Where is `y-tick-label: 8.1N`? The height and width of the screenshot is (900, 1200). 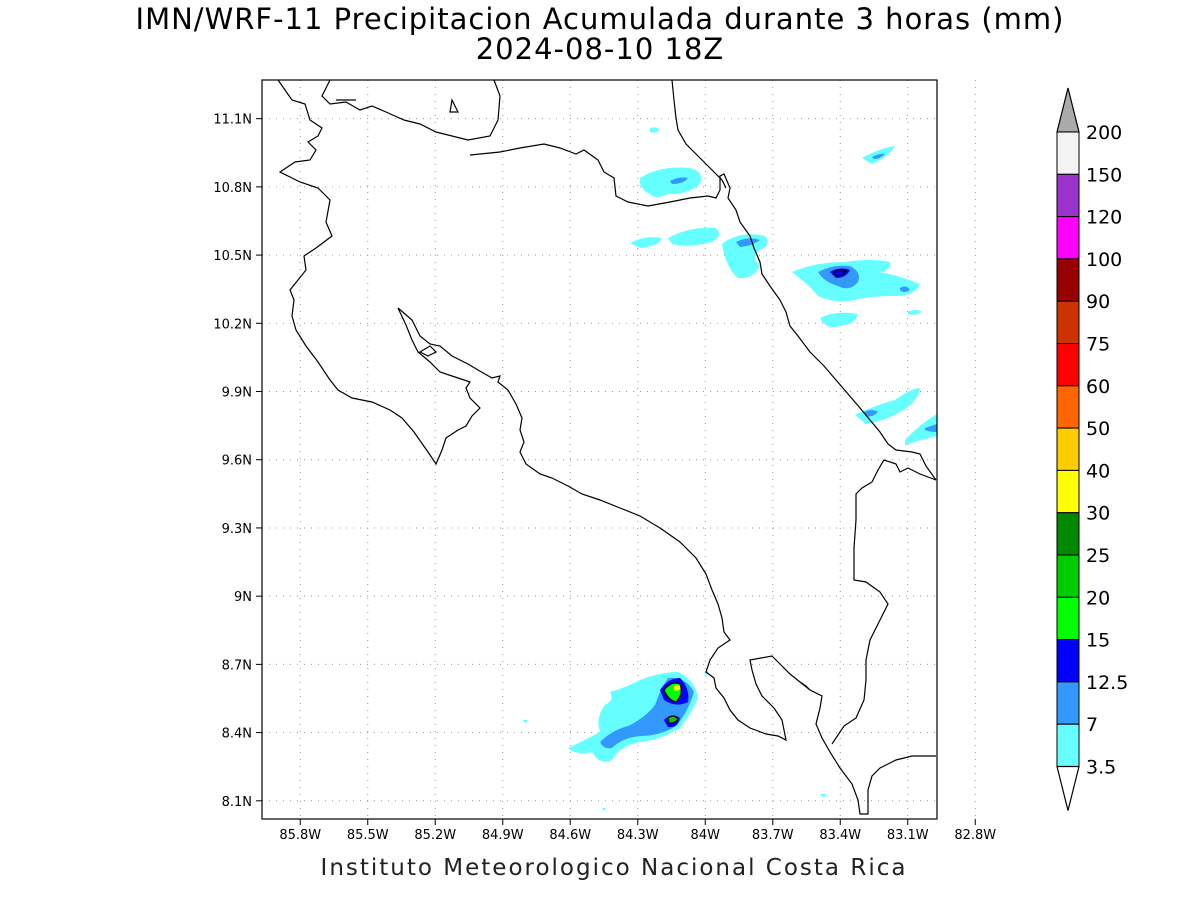 y-tick-label: 8.1N is located at coordinates (237, 802).